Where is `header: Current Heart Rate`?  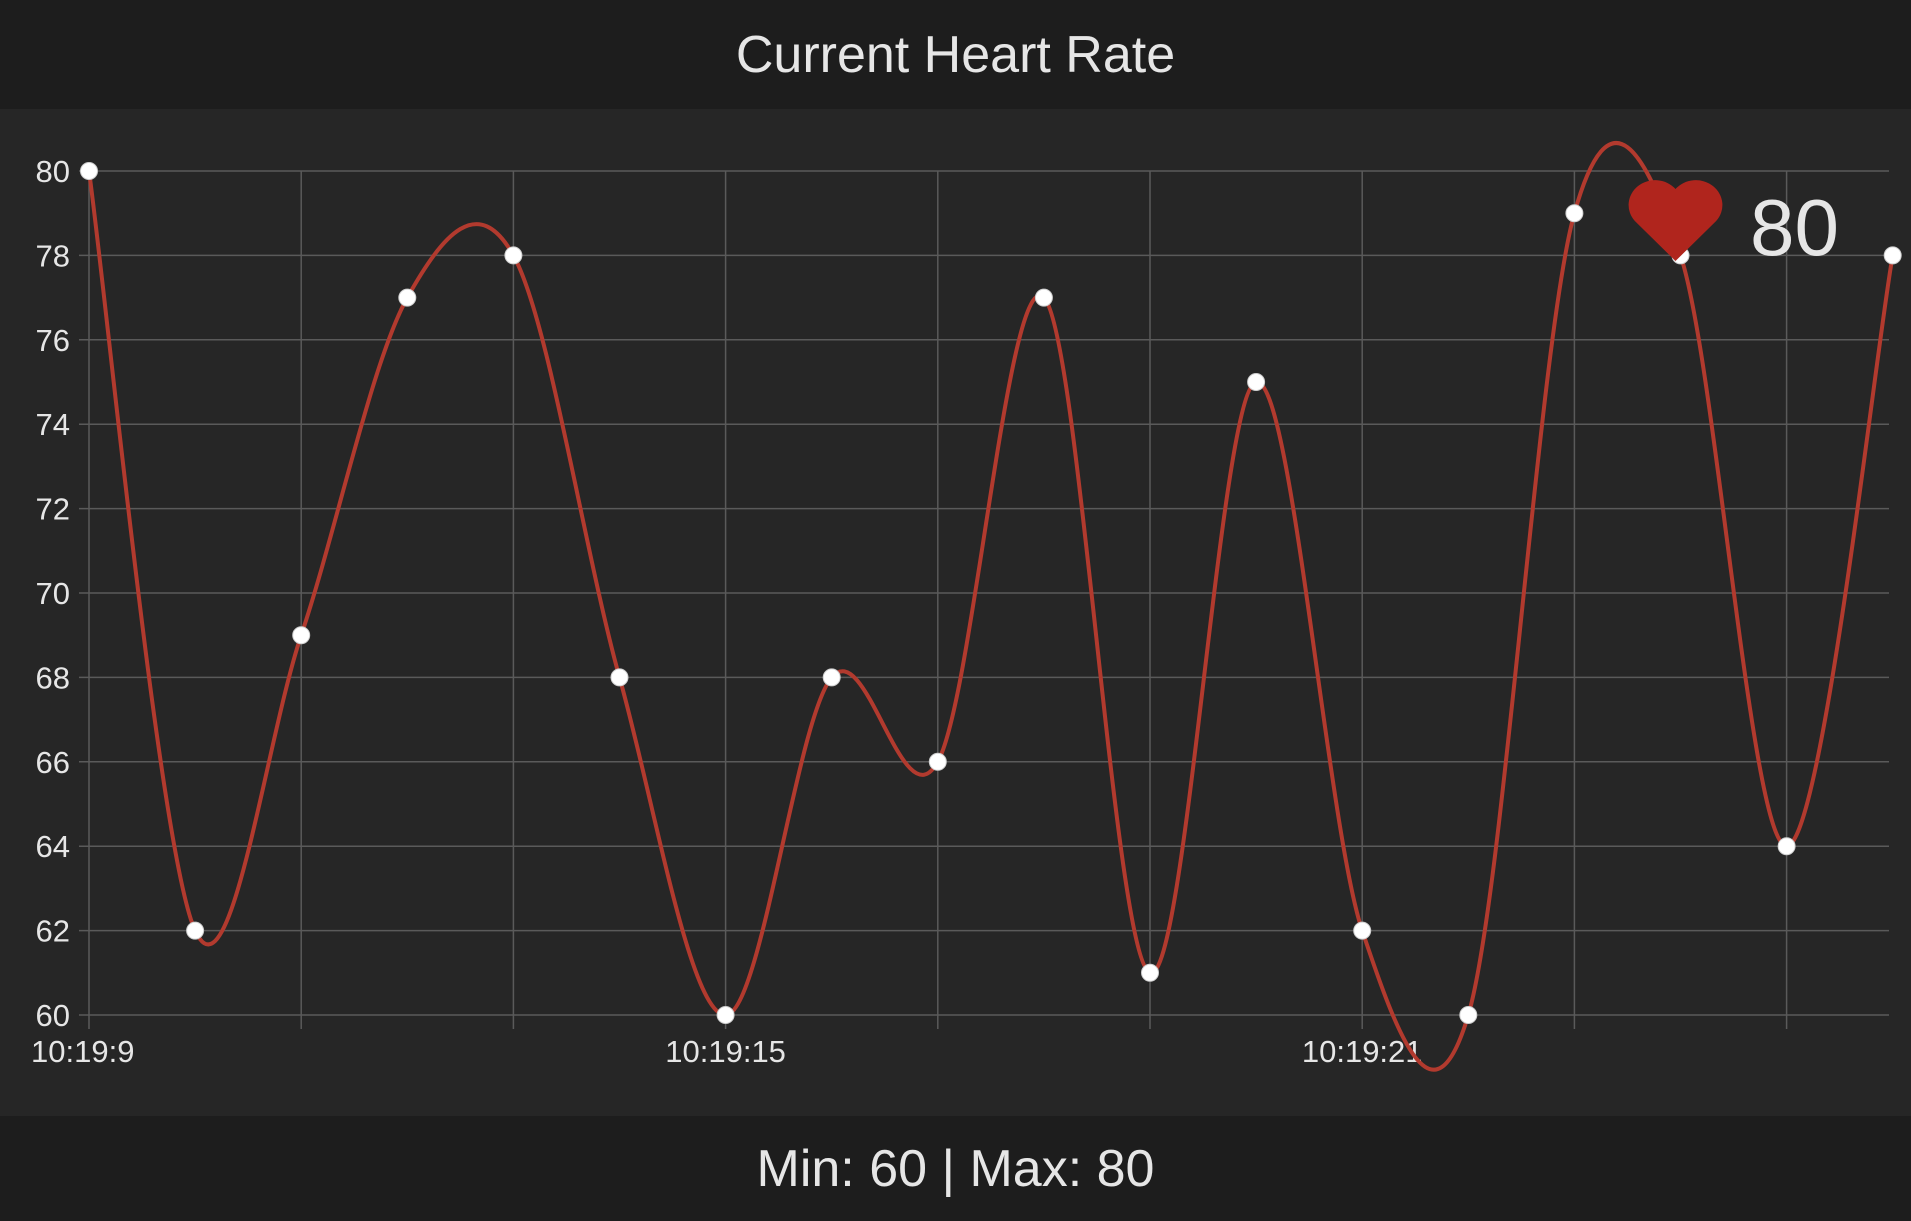
header: Current Heart Rate is located at coordinates (955, 54).